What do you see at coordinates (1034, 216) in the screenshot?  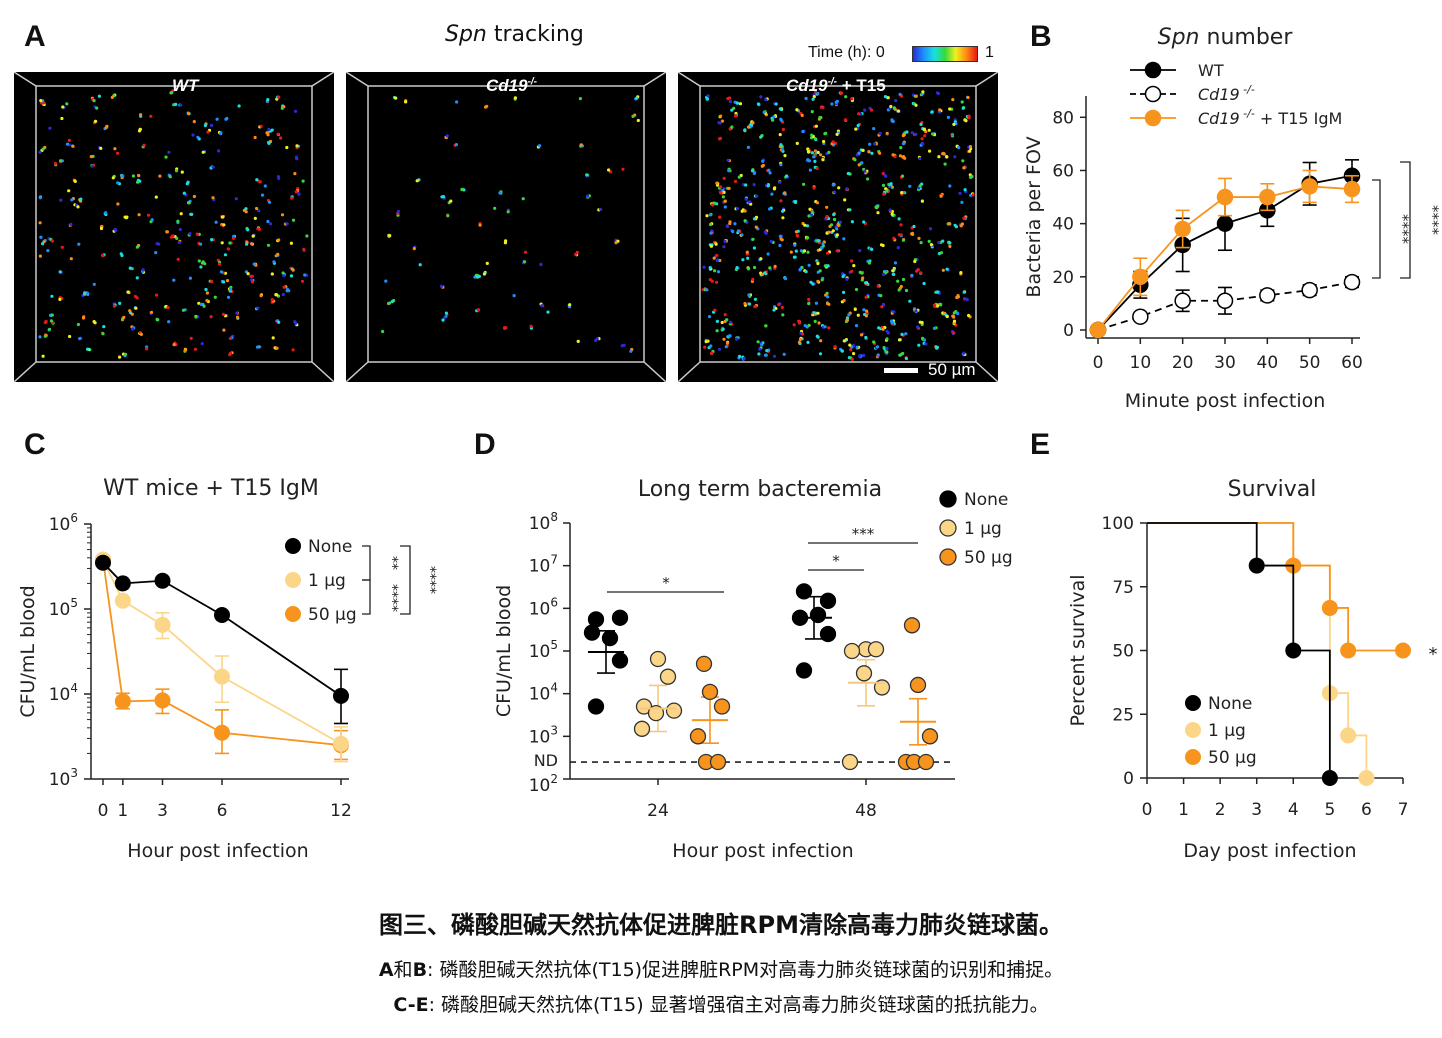 I see `b-y-axis-label: Bacteria per FOV` at bounding box center [1034, 216].